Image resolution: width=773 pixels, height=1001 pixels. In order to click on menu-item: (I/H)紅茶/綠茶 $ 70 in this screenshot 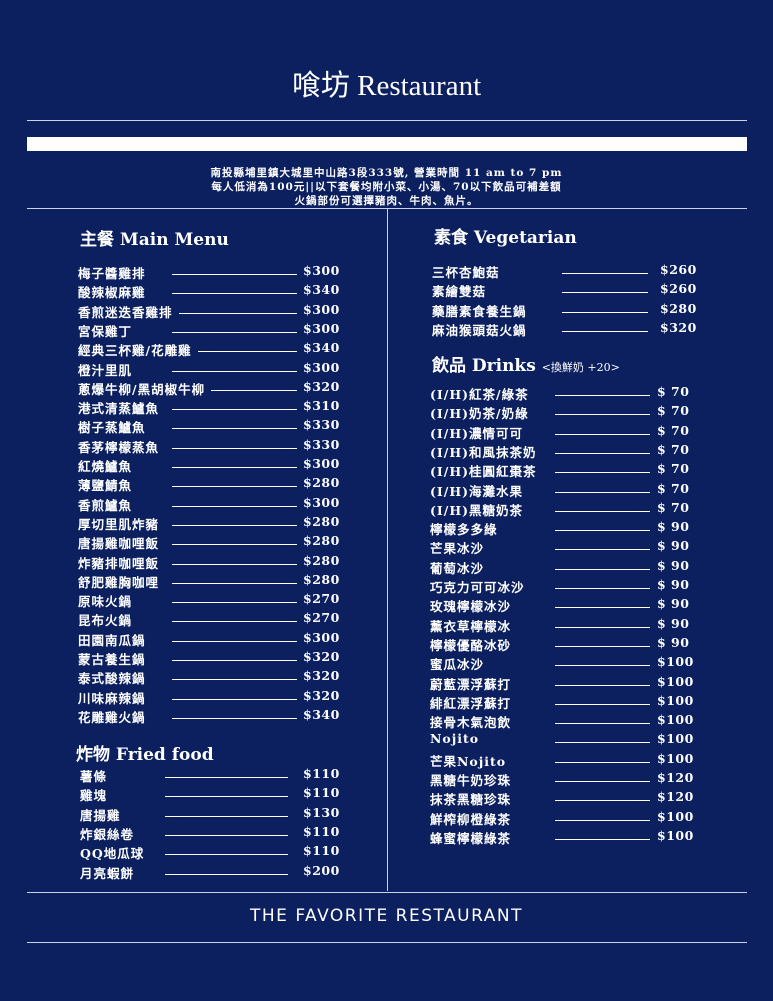, I will do `click(568, 393)`.